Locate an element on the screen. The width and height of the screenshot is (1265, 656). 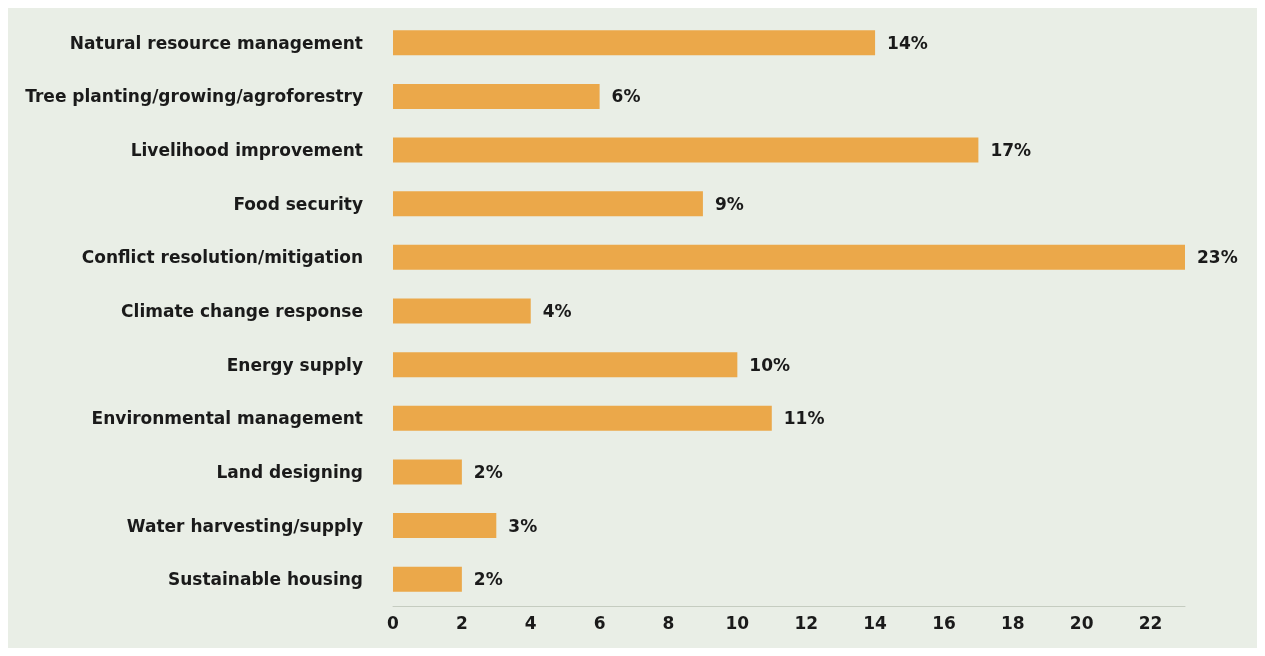
x-tick-label: 16 is located at coordinates (944, 622).